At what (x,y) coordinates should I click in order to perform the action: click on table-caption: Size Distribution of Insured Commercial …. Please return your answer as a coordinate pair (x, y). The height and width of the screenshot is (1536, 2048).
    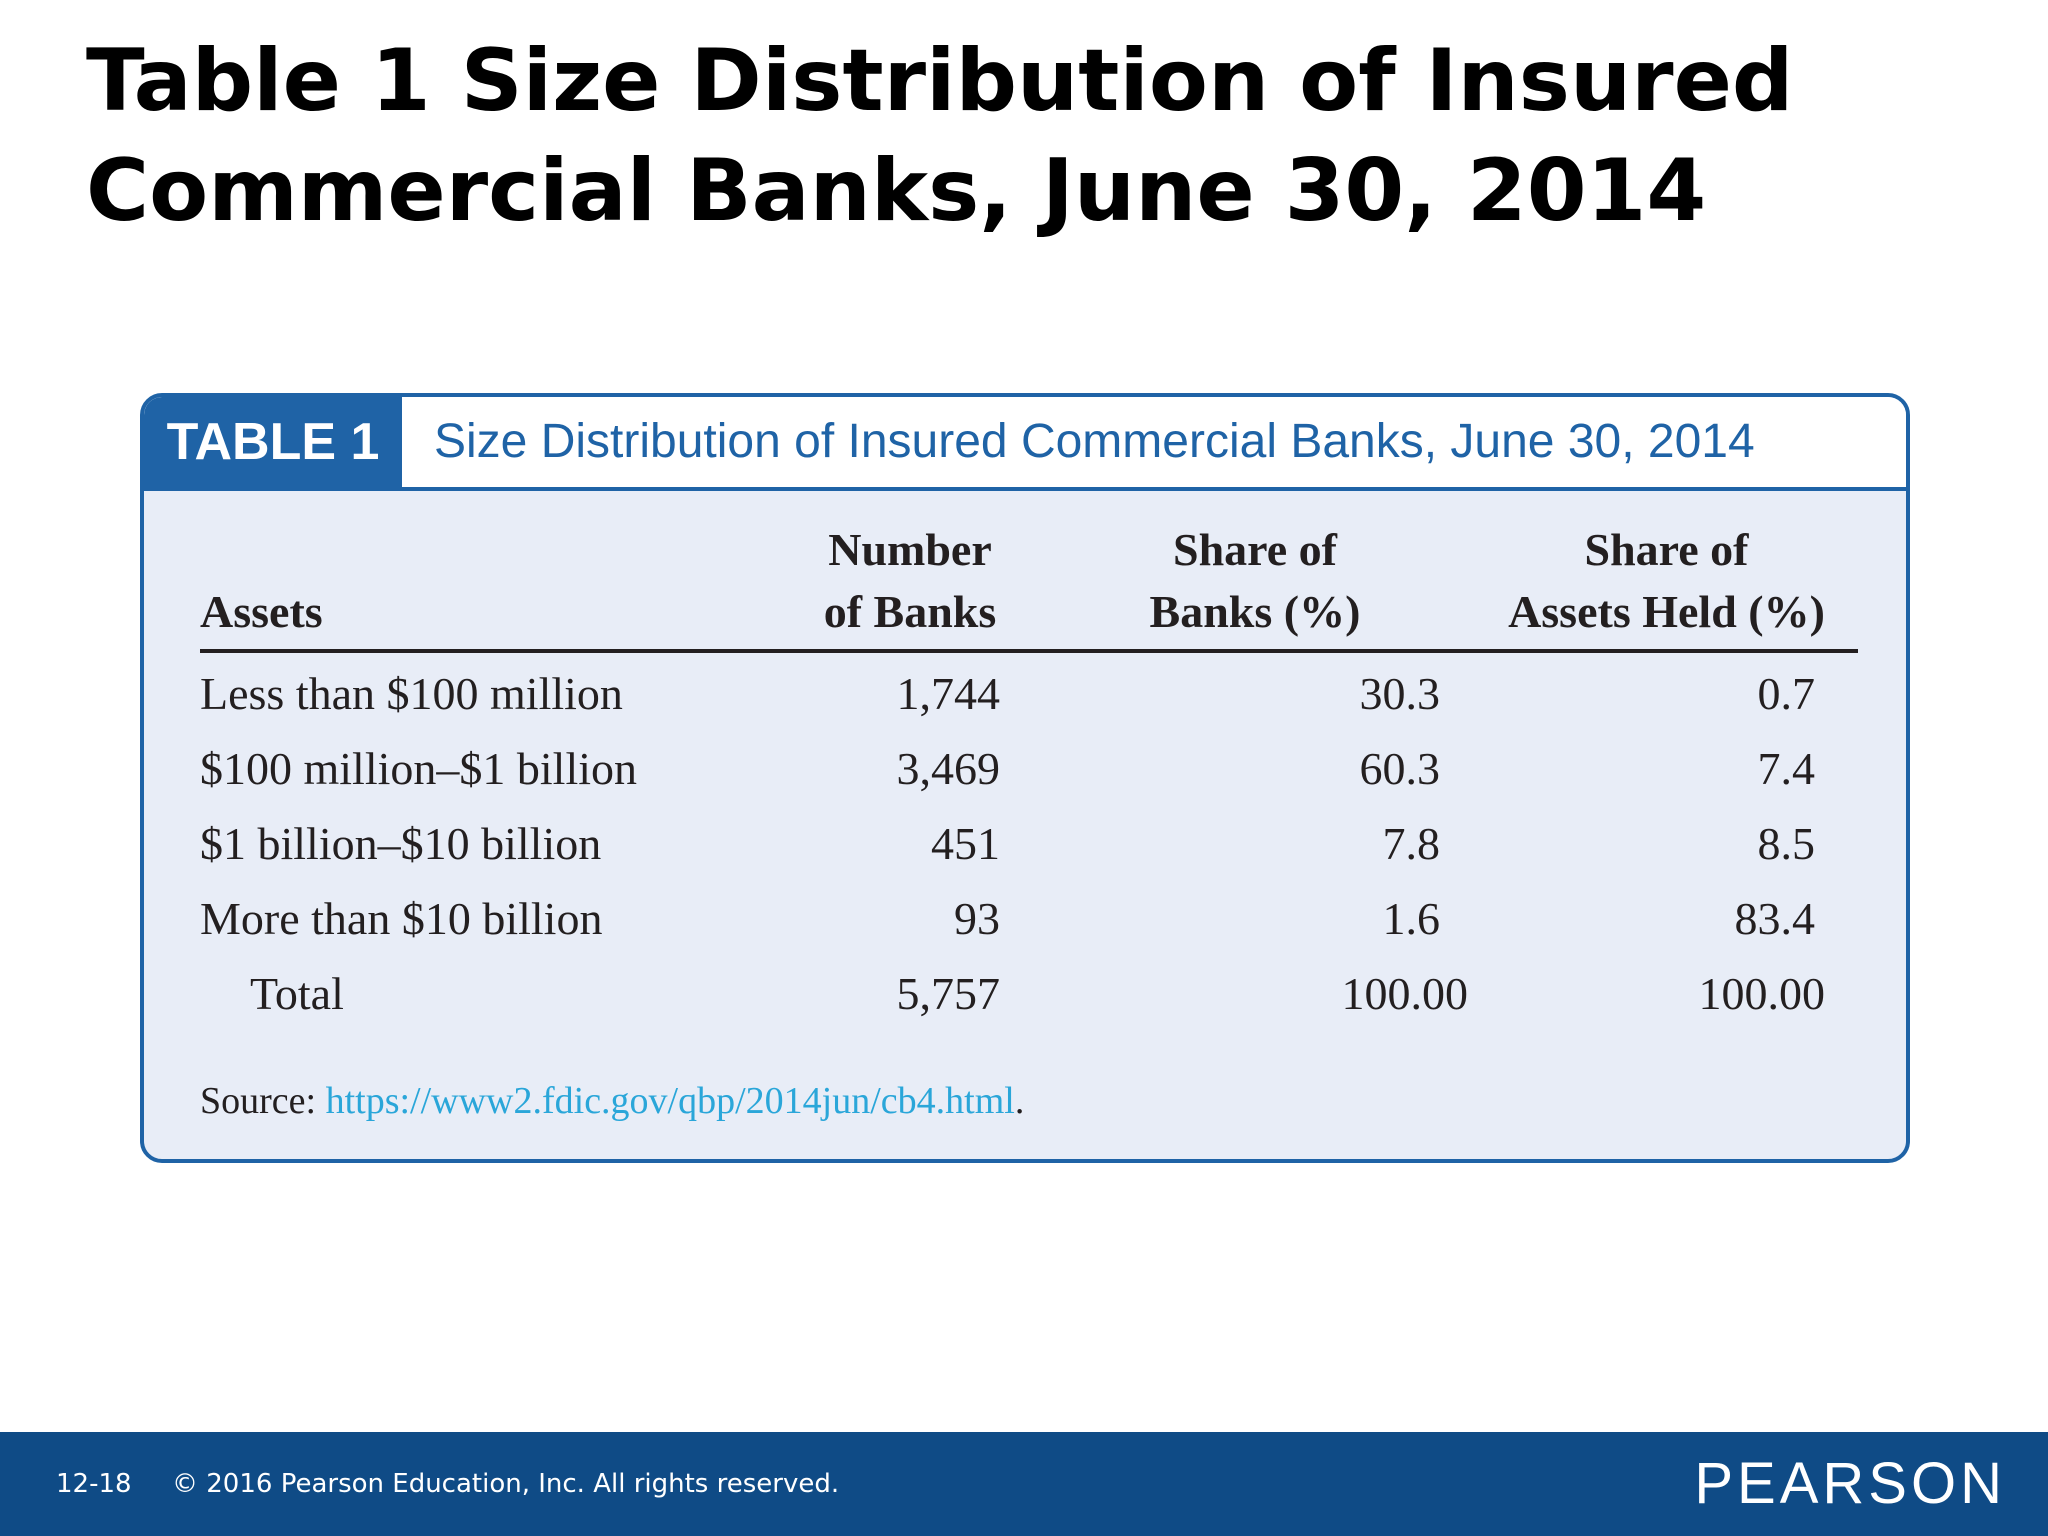
    Looking at the image, I should click on (1094, 441).